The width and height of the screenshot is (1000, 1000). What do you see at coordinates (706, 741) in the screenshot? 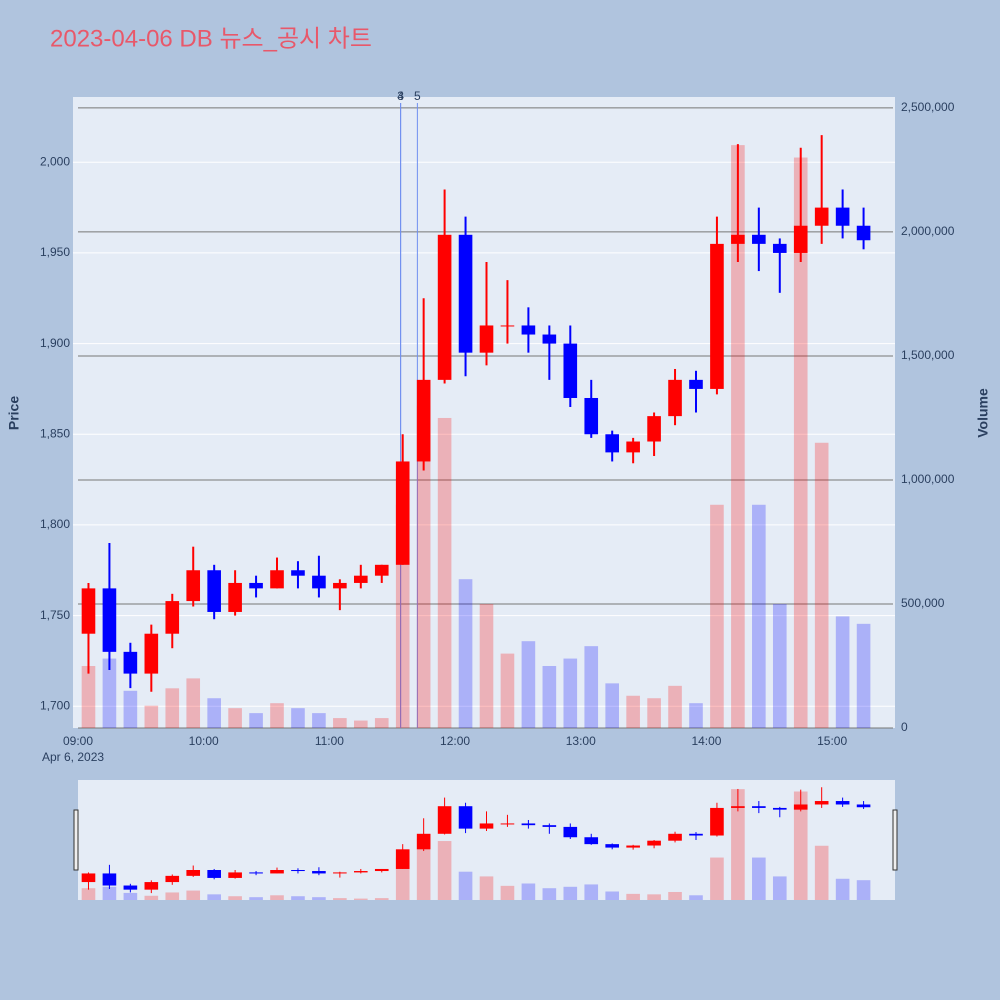
I see `x-tick-label: 14:00` at bounding box center [706, 741].